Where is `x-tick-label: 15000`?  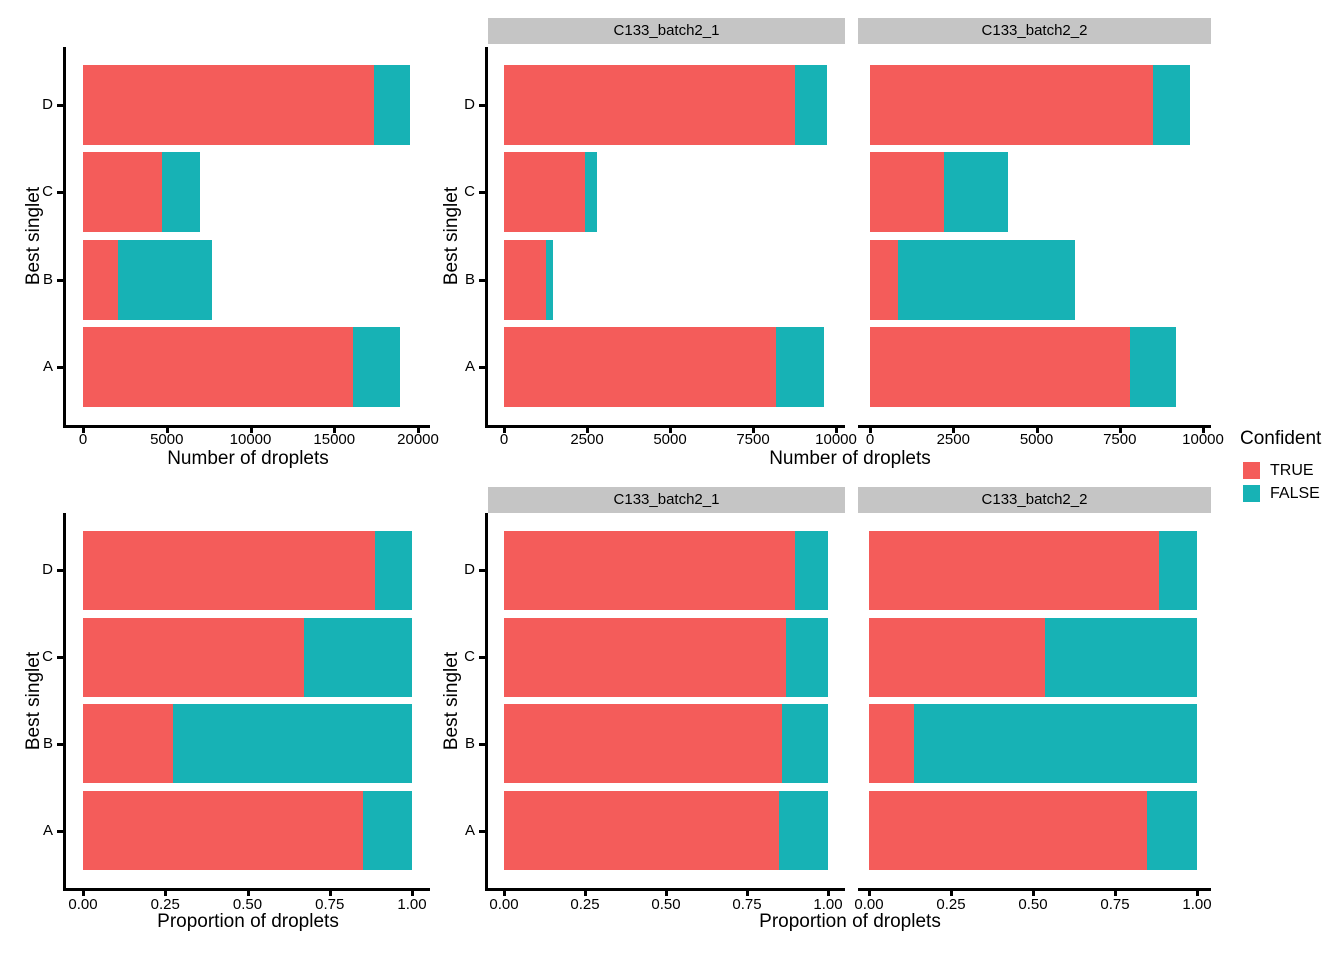
x-tick-label: 15000 is located at coordinates (334, 439).